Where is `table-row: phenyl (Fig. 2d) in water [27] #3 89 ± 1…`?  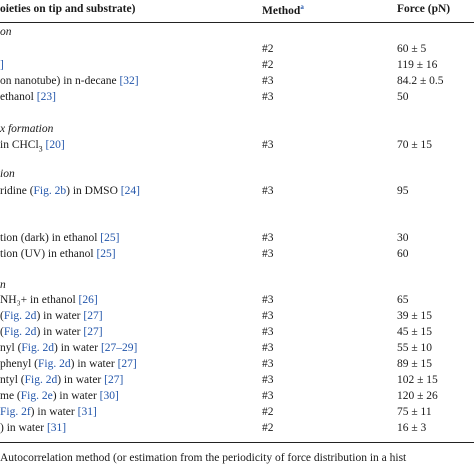 table-row: phenyl (Fig. 2d) in water [27] #3 89 ± 1… is located at coordinates (237, 366).